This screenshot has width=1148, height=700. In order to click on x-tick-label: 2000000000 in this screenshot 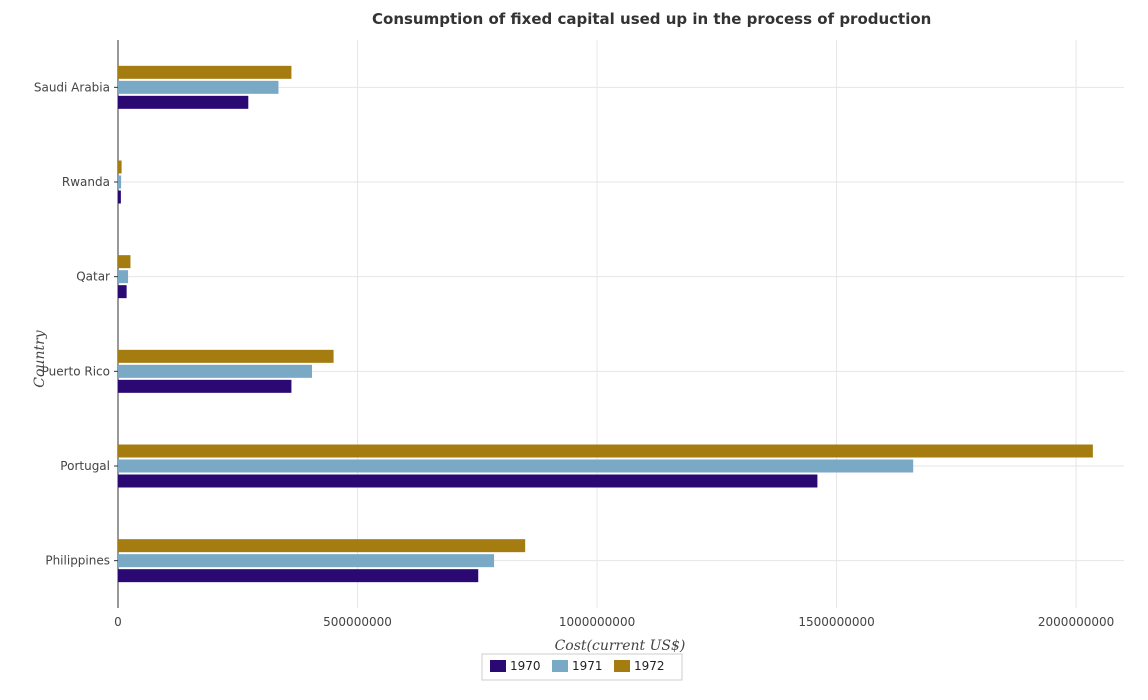, I will do `click(1076, 622)`.